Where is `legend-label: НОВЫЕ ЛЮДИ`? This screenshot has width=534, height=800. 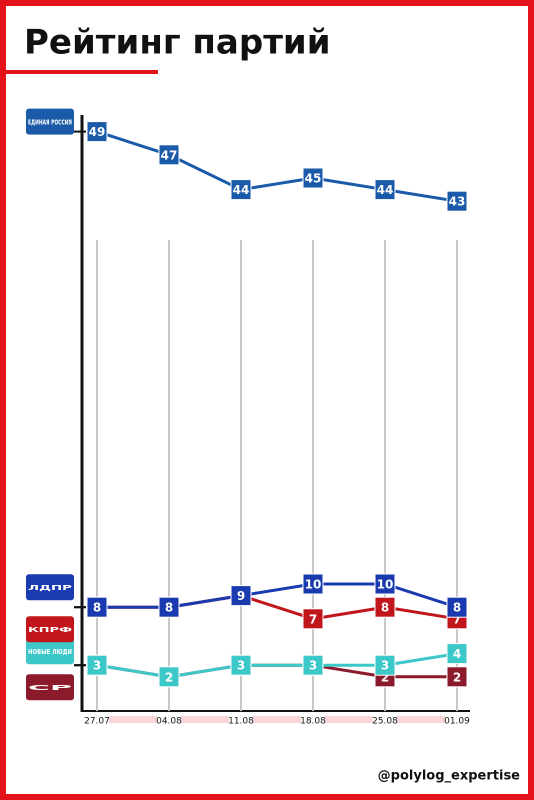 legend-label: НОВЫЕ ЛЮДИ is located at coordinates (50, 652).